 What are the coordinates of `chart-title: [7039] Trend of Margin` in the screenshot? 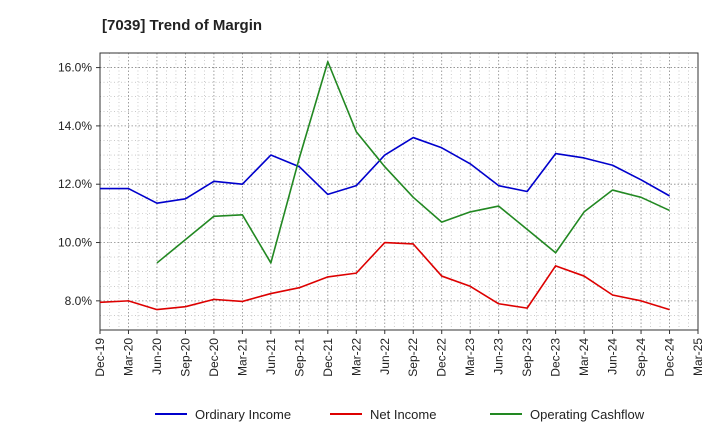 It's located at (182, 25).